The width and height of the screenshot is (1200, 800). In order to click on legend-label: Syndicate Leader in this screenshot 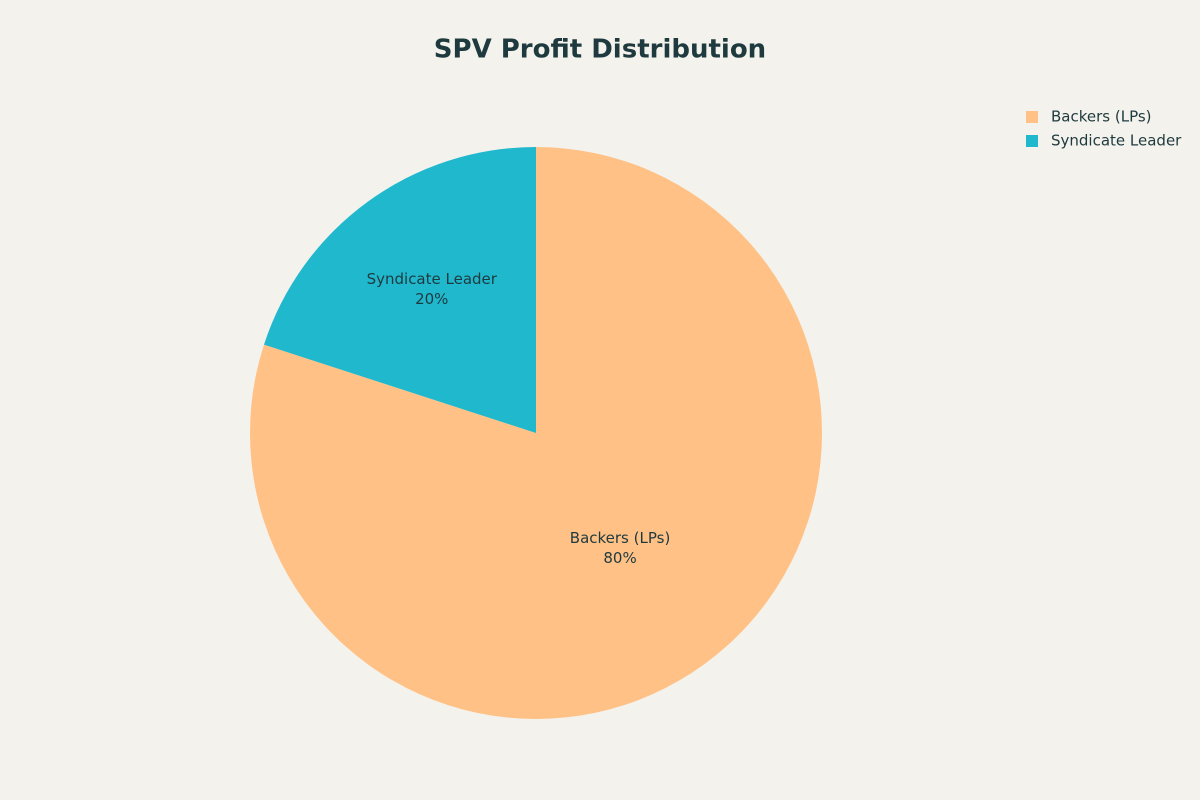, I will do `click(1116, 141)`.